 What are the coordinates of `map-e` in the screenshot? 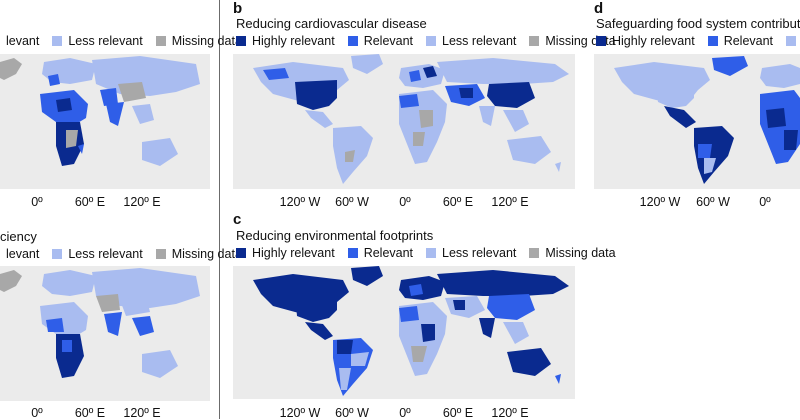 It's located at (105, 333).